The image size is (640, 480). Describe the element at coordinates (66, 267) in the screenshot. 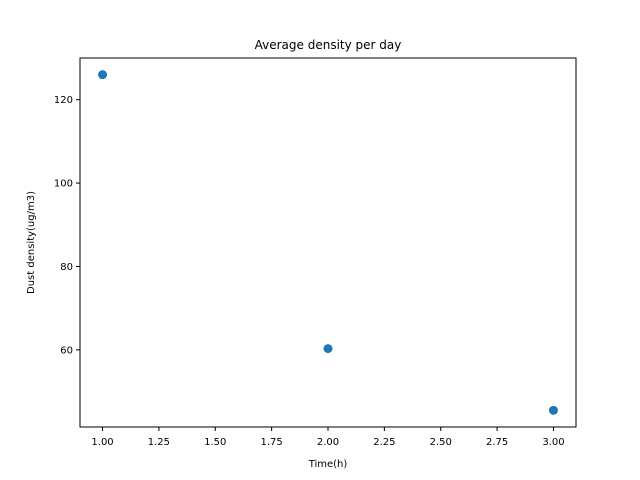

I see `y-tick-label: 80` at that location.